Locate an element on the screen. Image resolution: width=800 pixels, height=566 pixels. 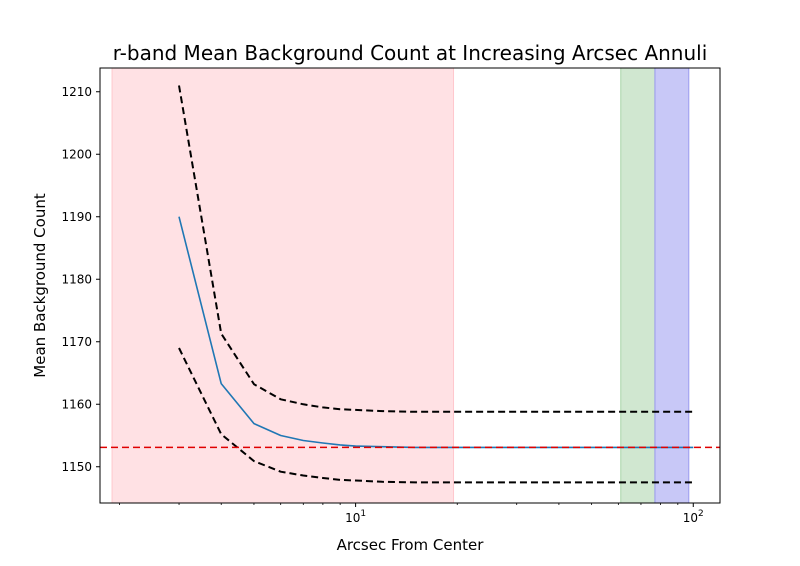
y-tick-label-4: 1180 is located at coordinates (76, 279).